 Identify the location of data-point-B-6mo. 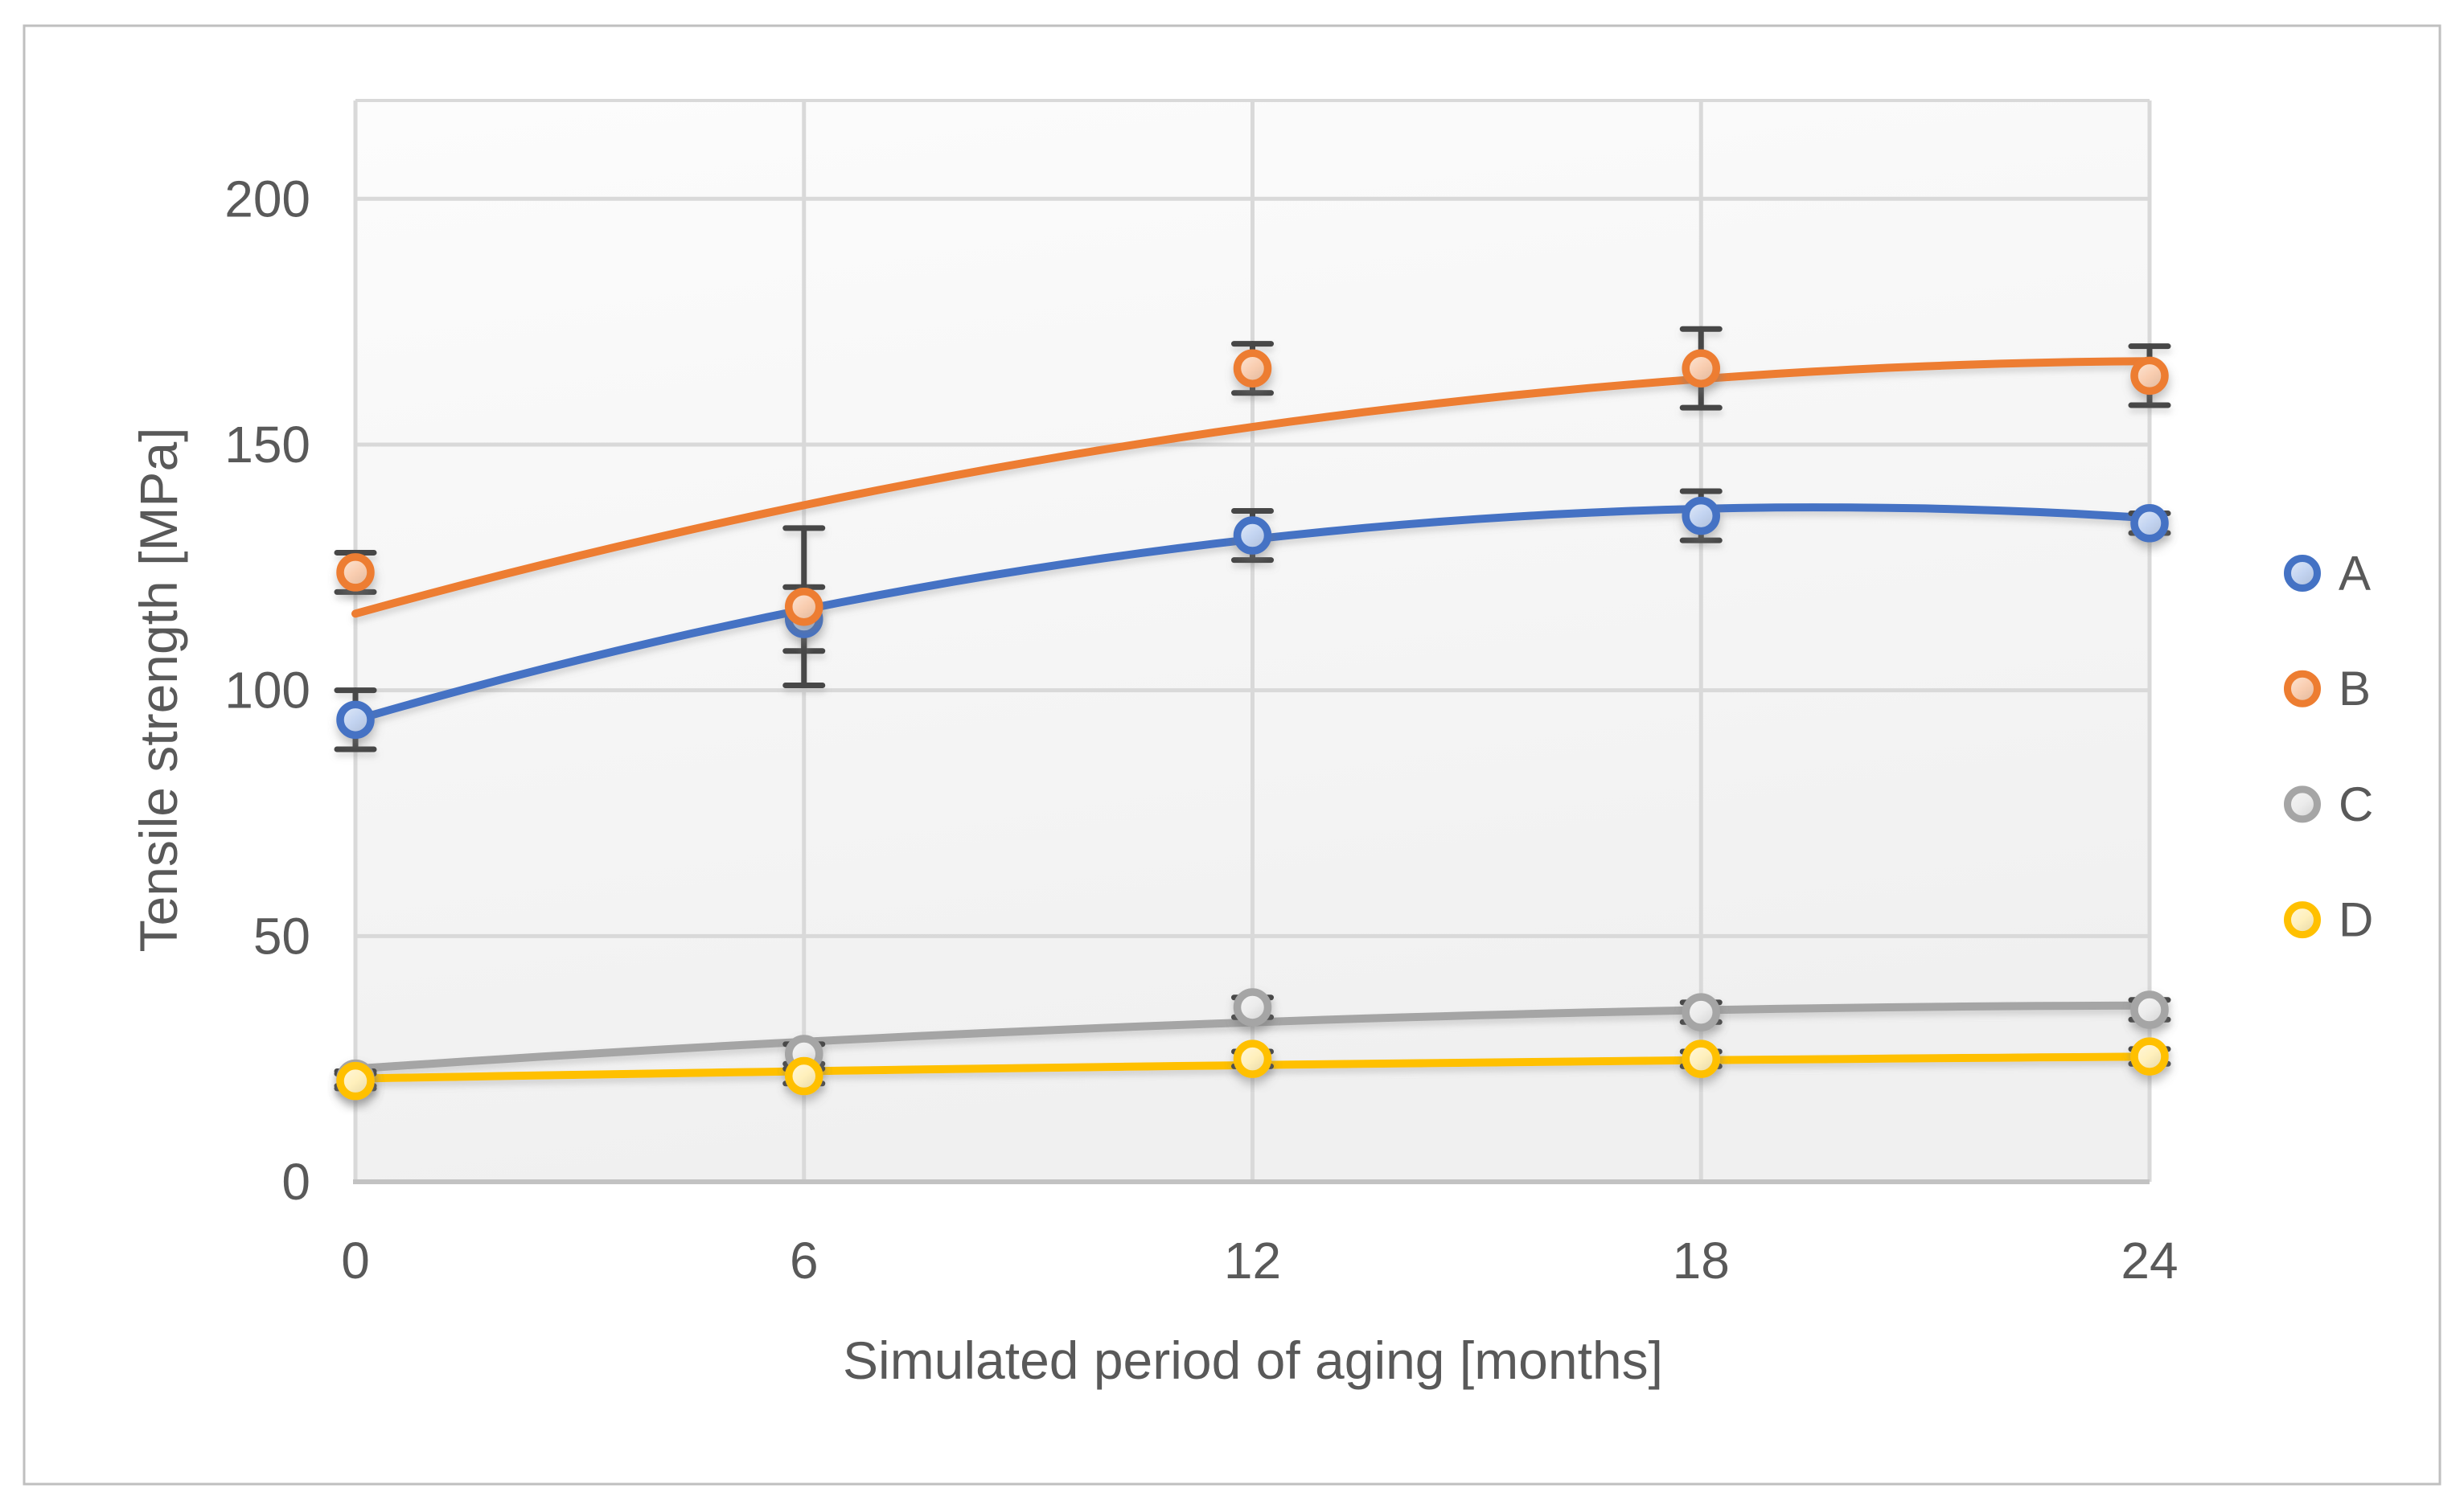
(804, 606).